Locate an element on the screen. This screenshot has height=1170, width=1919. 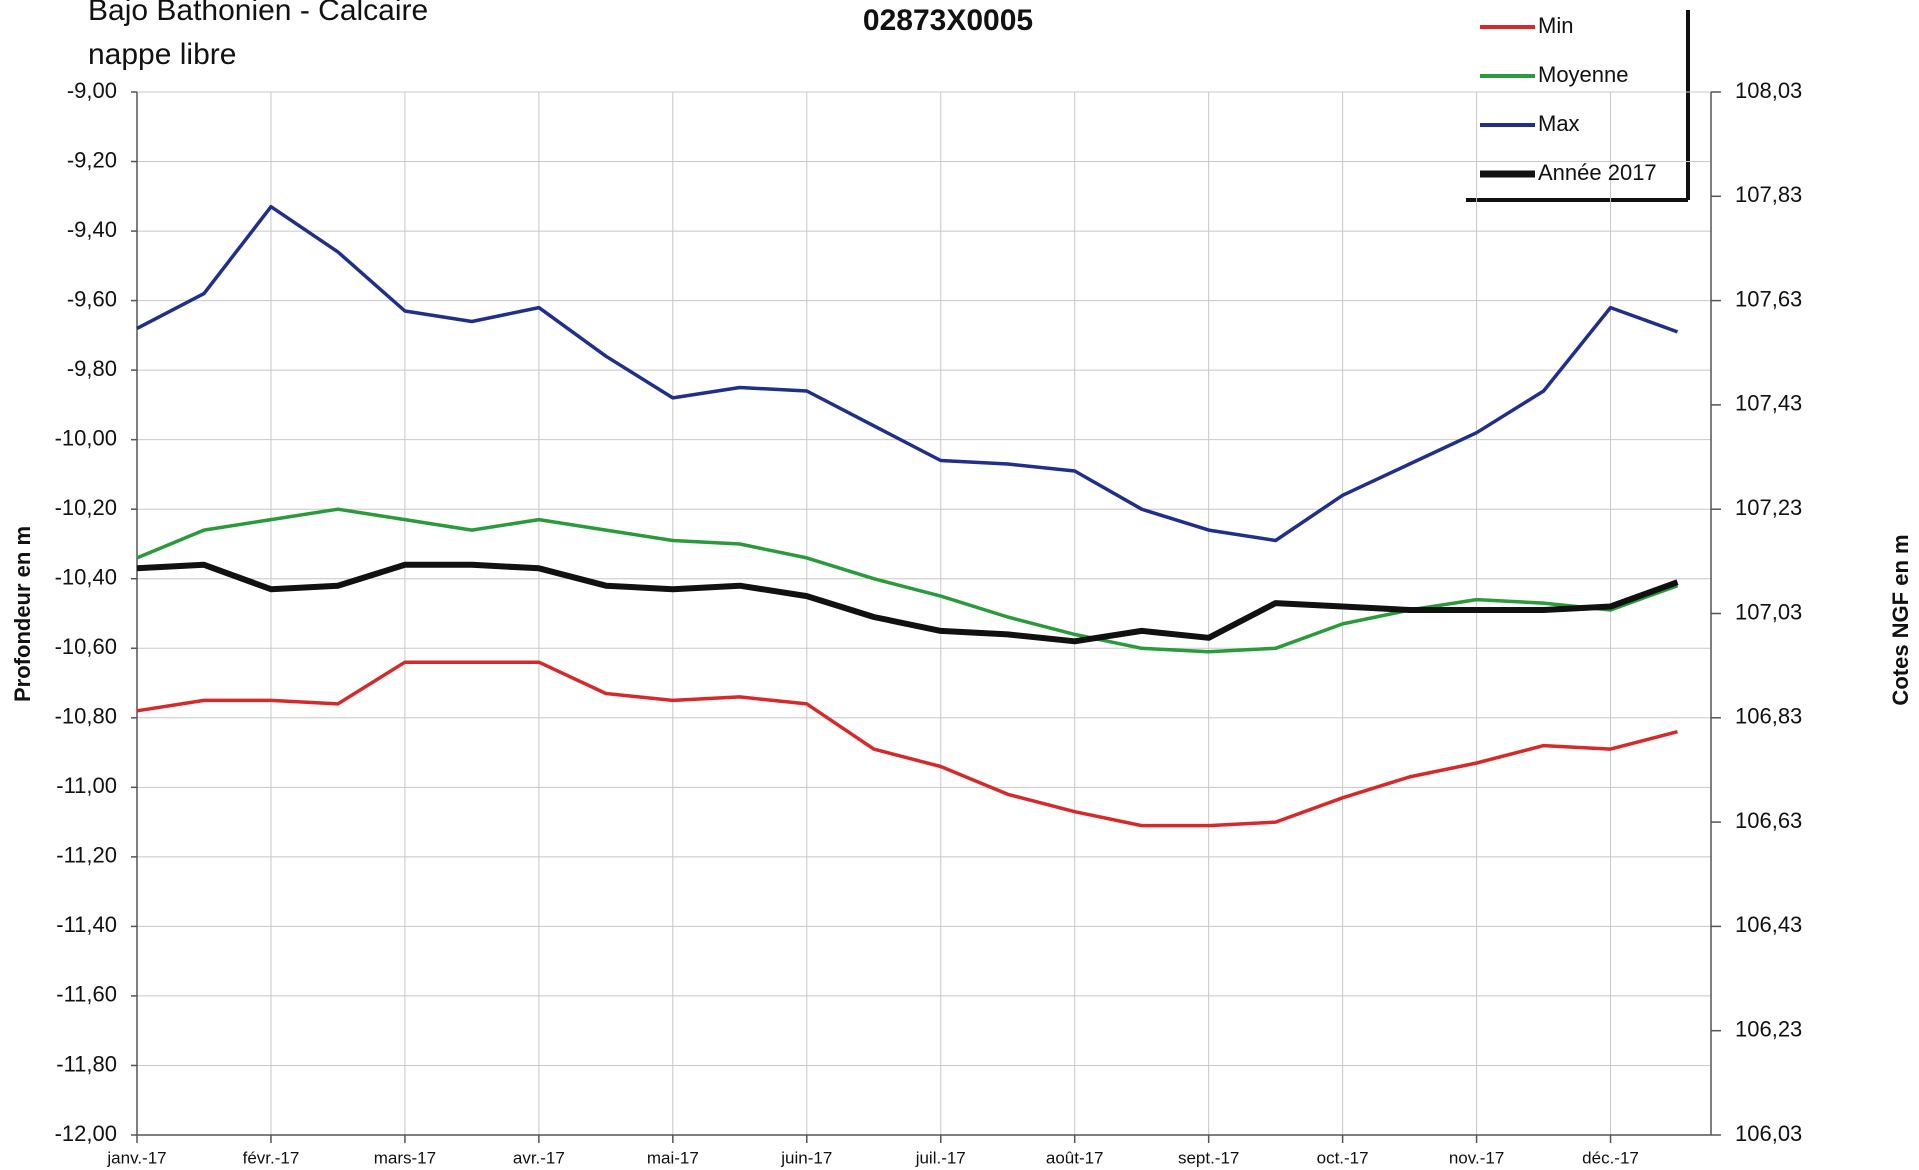
legend-label: Max is located at coordinates (1559, 123).